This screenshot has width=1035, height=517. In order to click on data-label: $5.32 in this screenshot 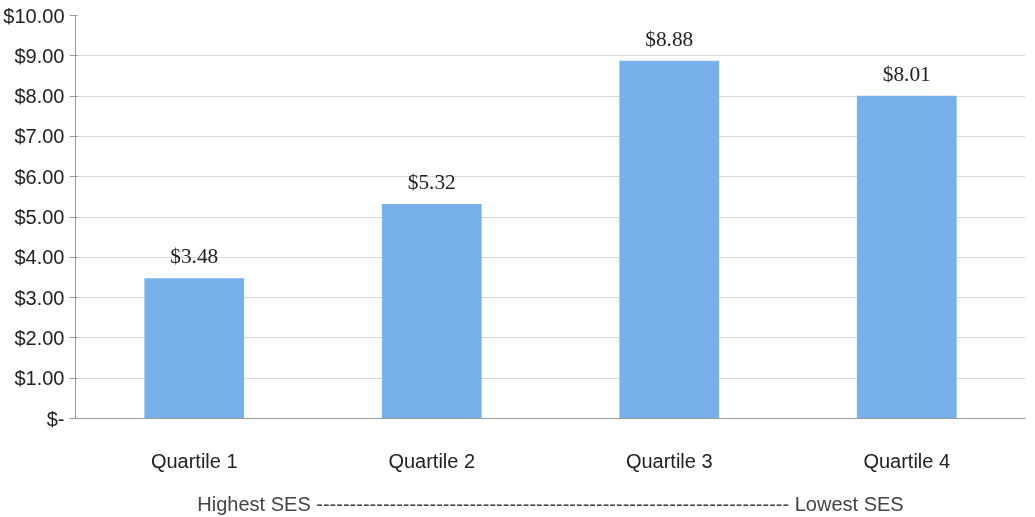, I will do `click(431, 182)`.